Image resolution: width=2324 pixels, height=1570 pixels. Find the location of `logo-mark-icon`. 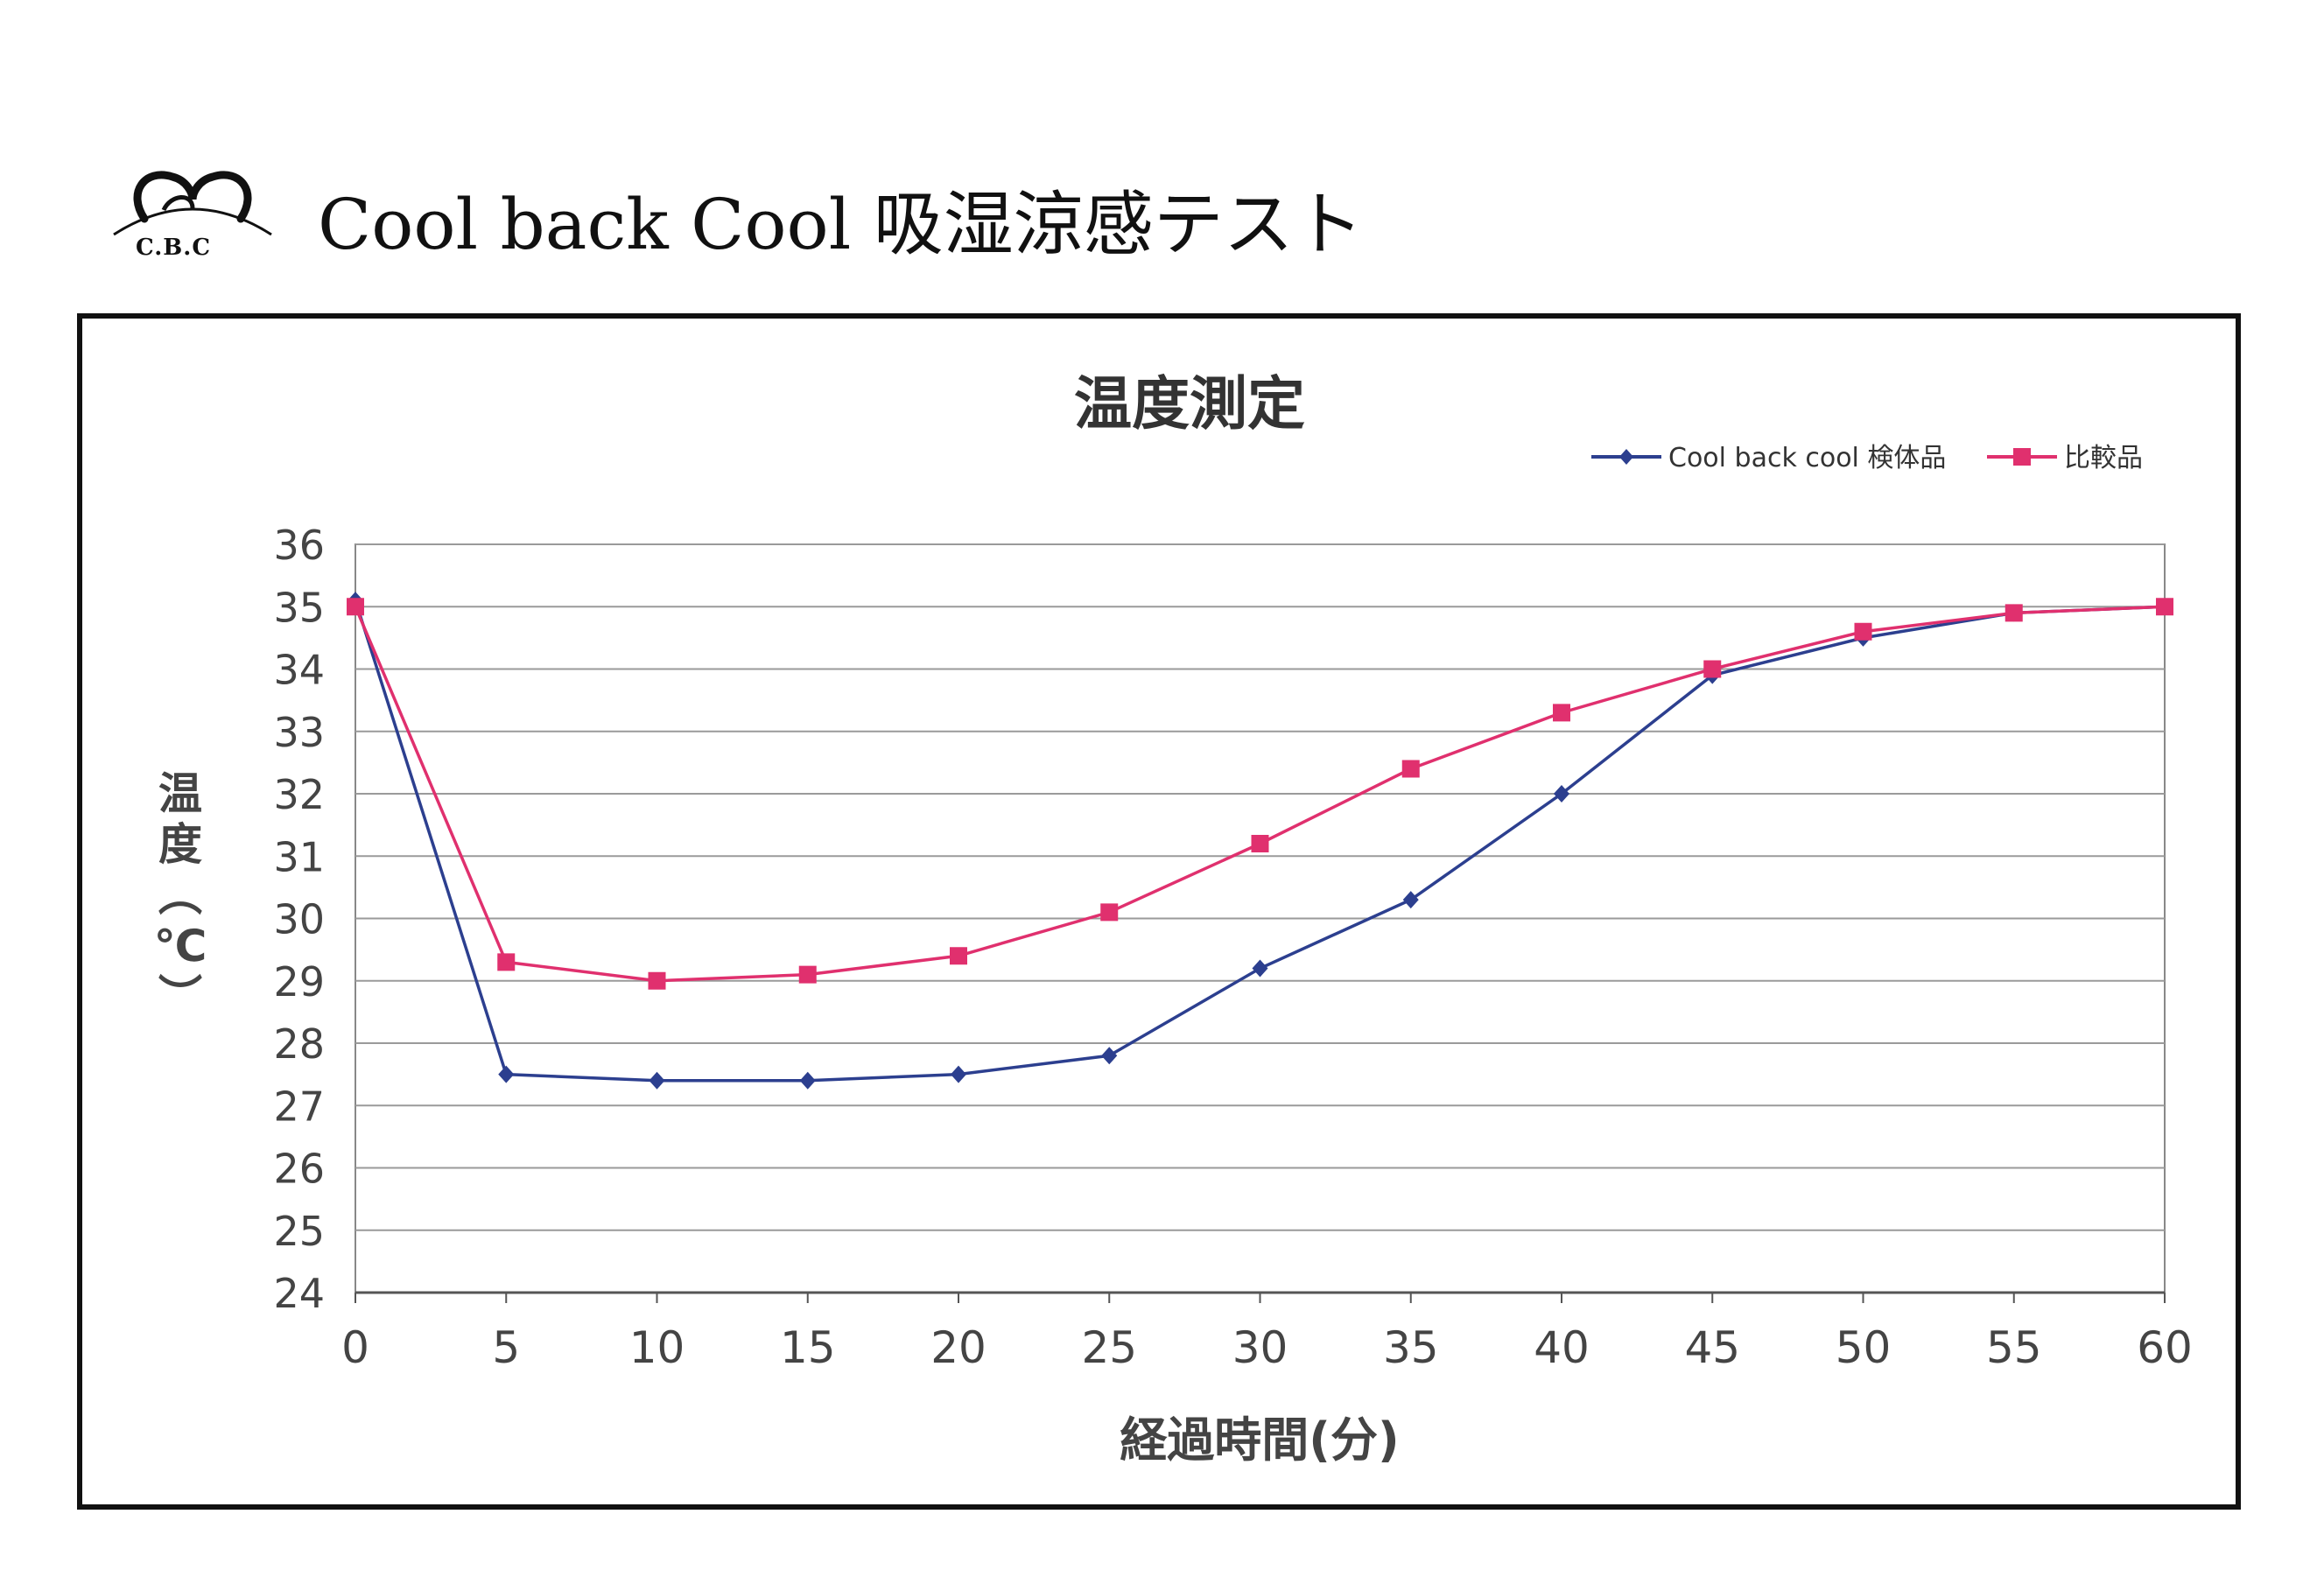

logo-mark-icon is located at coordinates (193, 203).